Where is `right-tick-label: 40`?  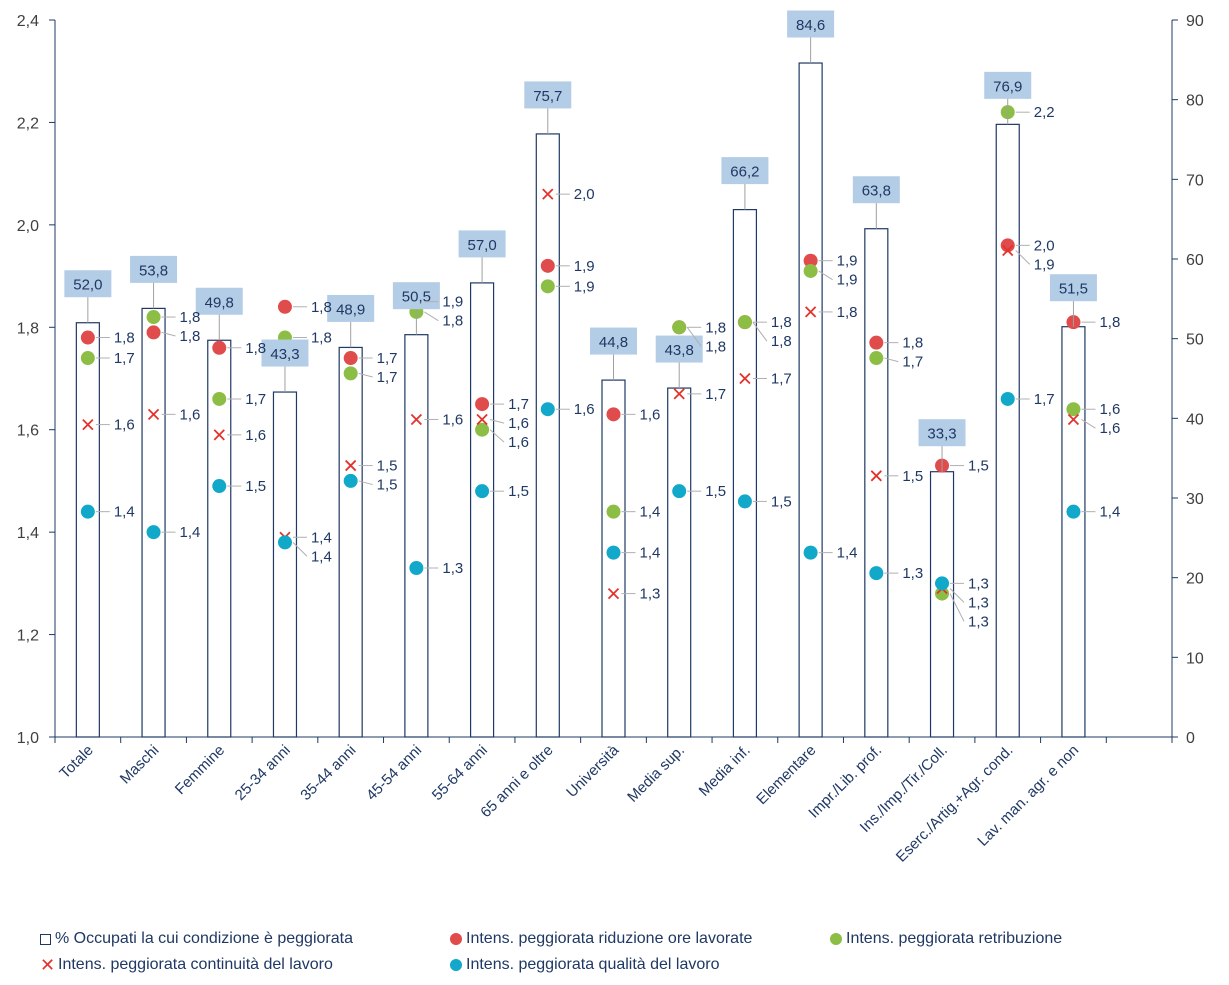 right-tick-label: 40 is located at coordinates (1195, 419).